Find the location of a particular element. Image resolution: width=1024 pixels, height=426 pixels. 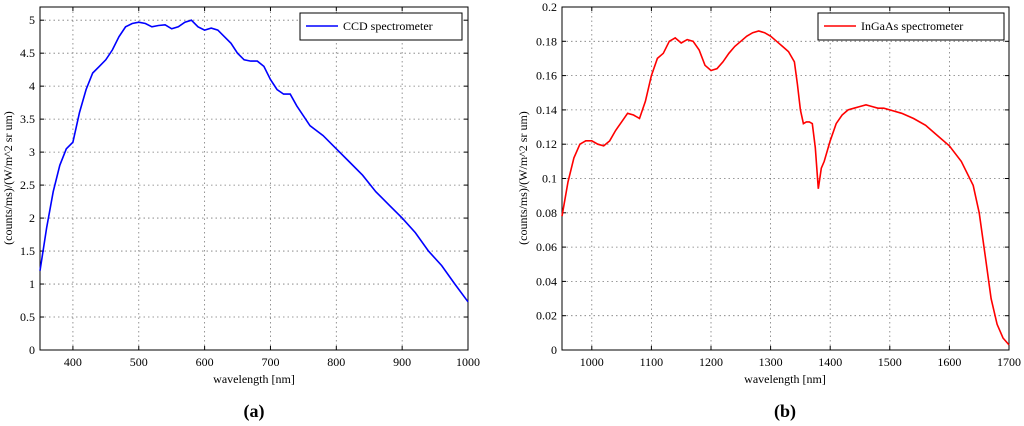

chart-b-x-tick-label: 1200 is located at coordinates (711, 362).